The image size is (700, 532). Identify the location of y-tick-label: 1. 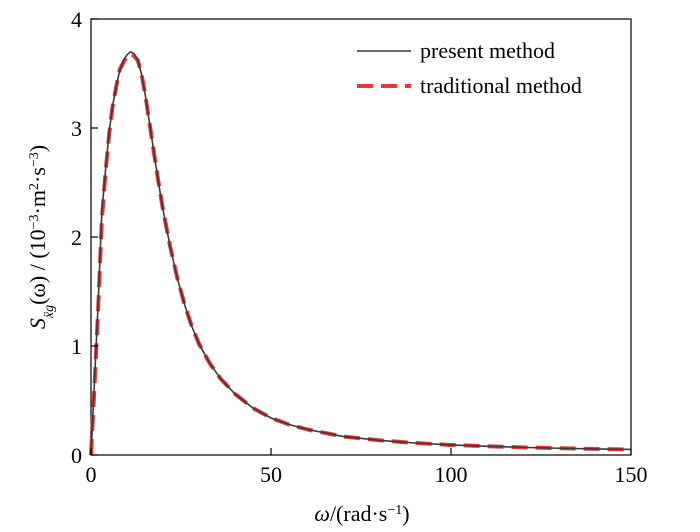
(76, 346).